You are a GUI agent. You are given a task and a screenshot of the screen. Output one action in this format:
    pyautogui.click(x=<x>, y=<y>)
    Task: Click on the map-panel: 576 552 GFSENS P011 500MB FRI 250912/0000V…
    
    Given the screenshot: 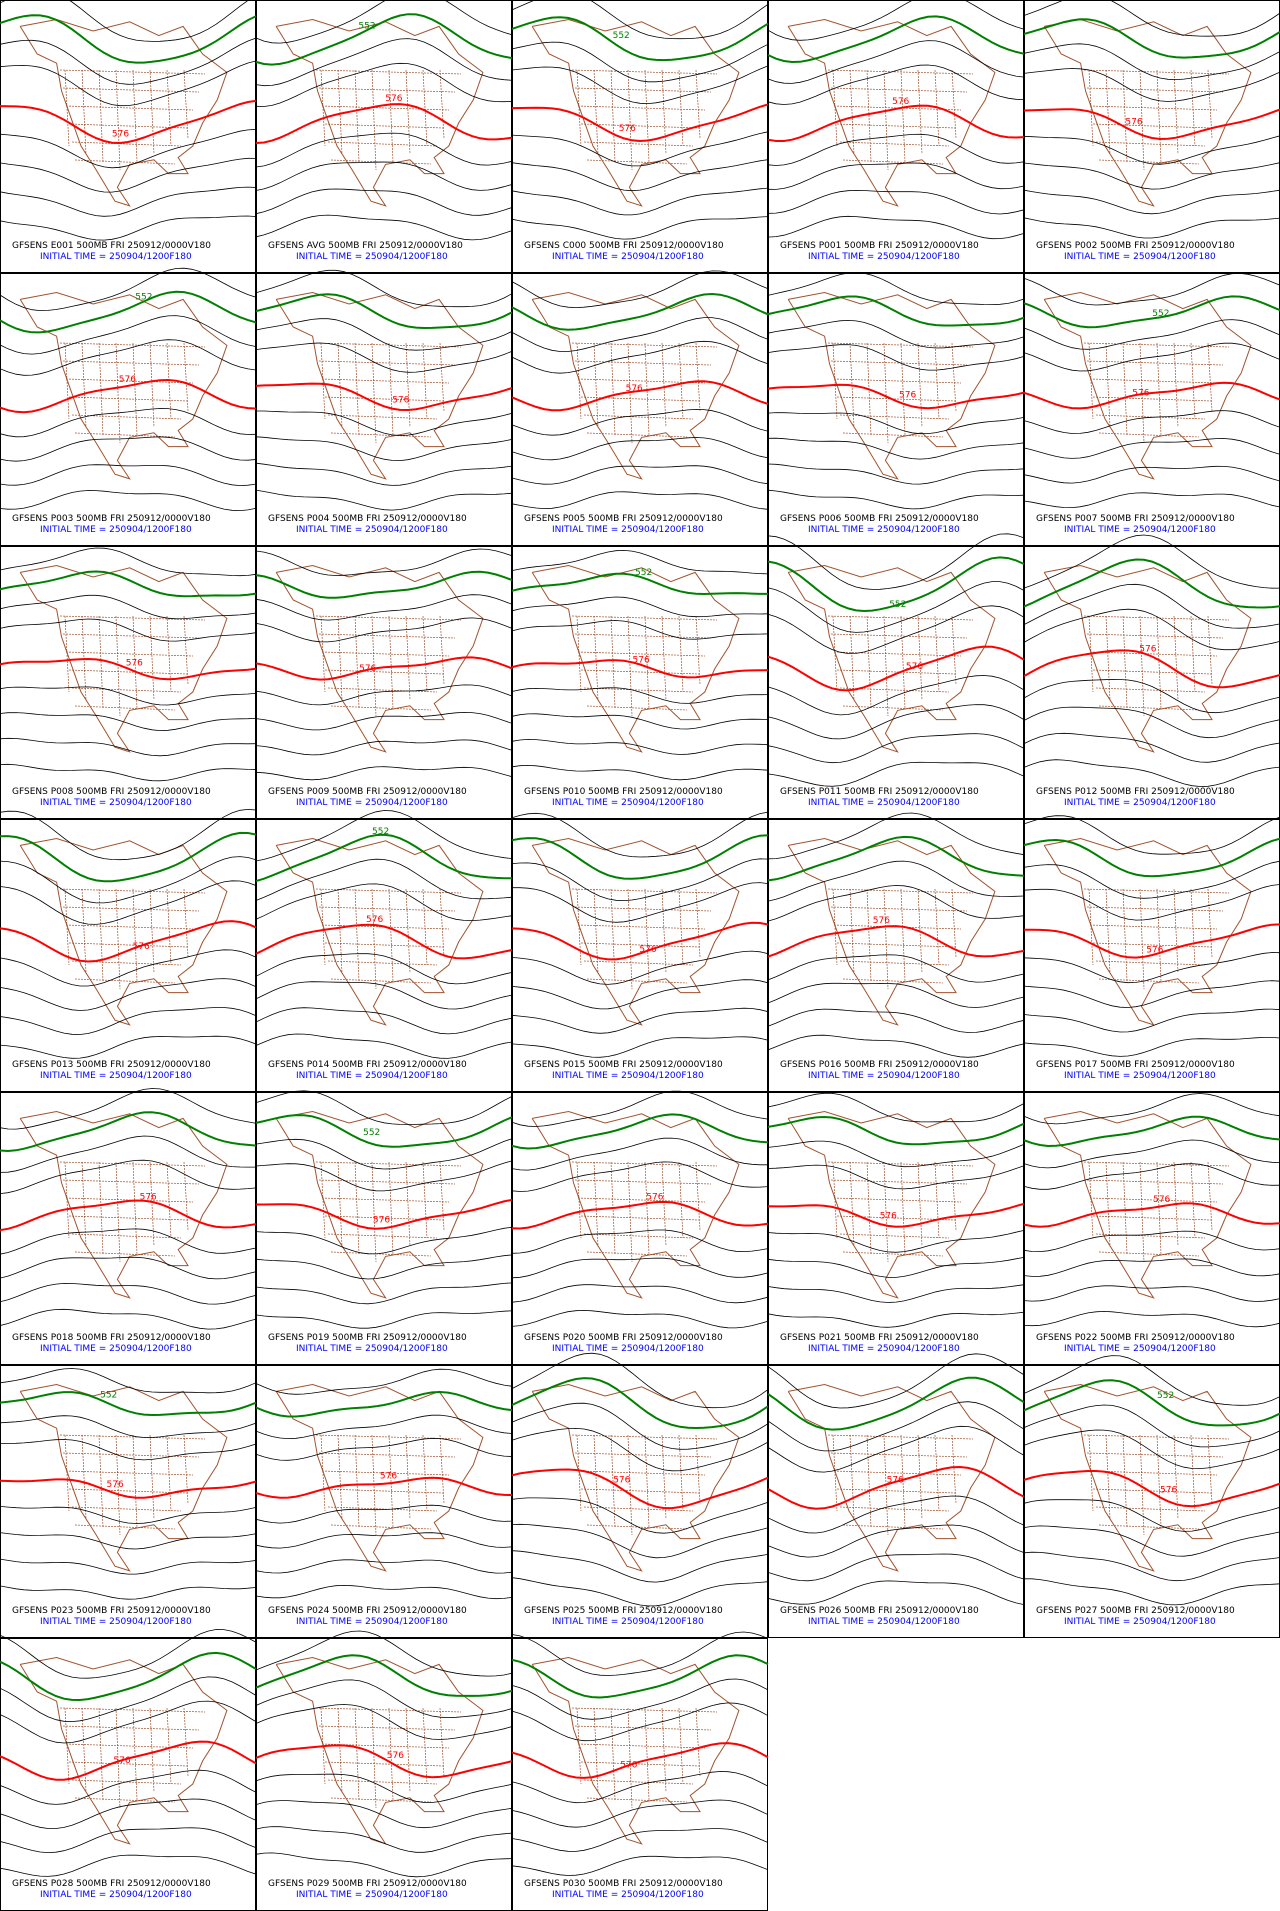 What is the action you would take?
    pyautogui.click(x=896, y=676)
    